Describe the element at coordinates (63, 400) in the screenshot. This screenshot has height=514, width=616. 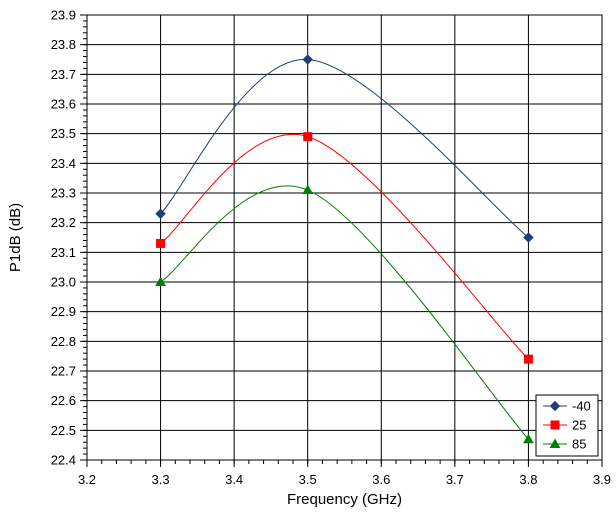
I see `y-tick-label: 22.6` at that location.